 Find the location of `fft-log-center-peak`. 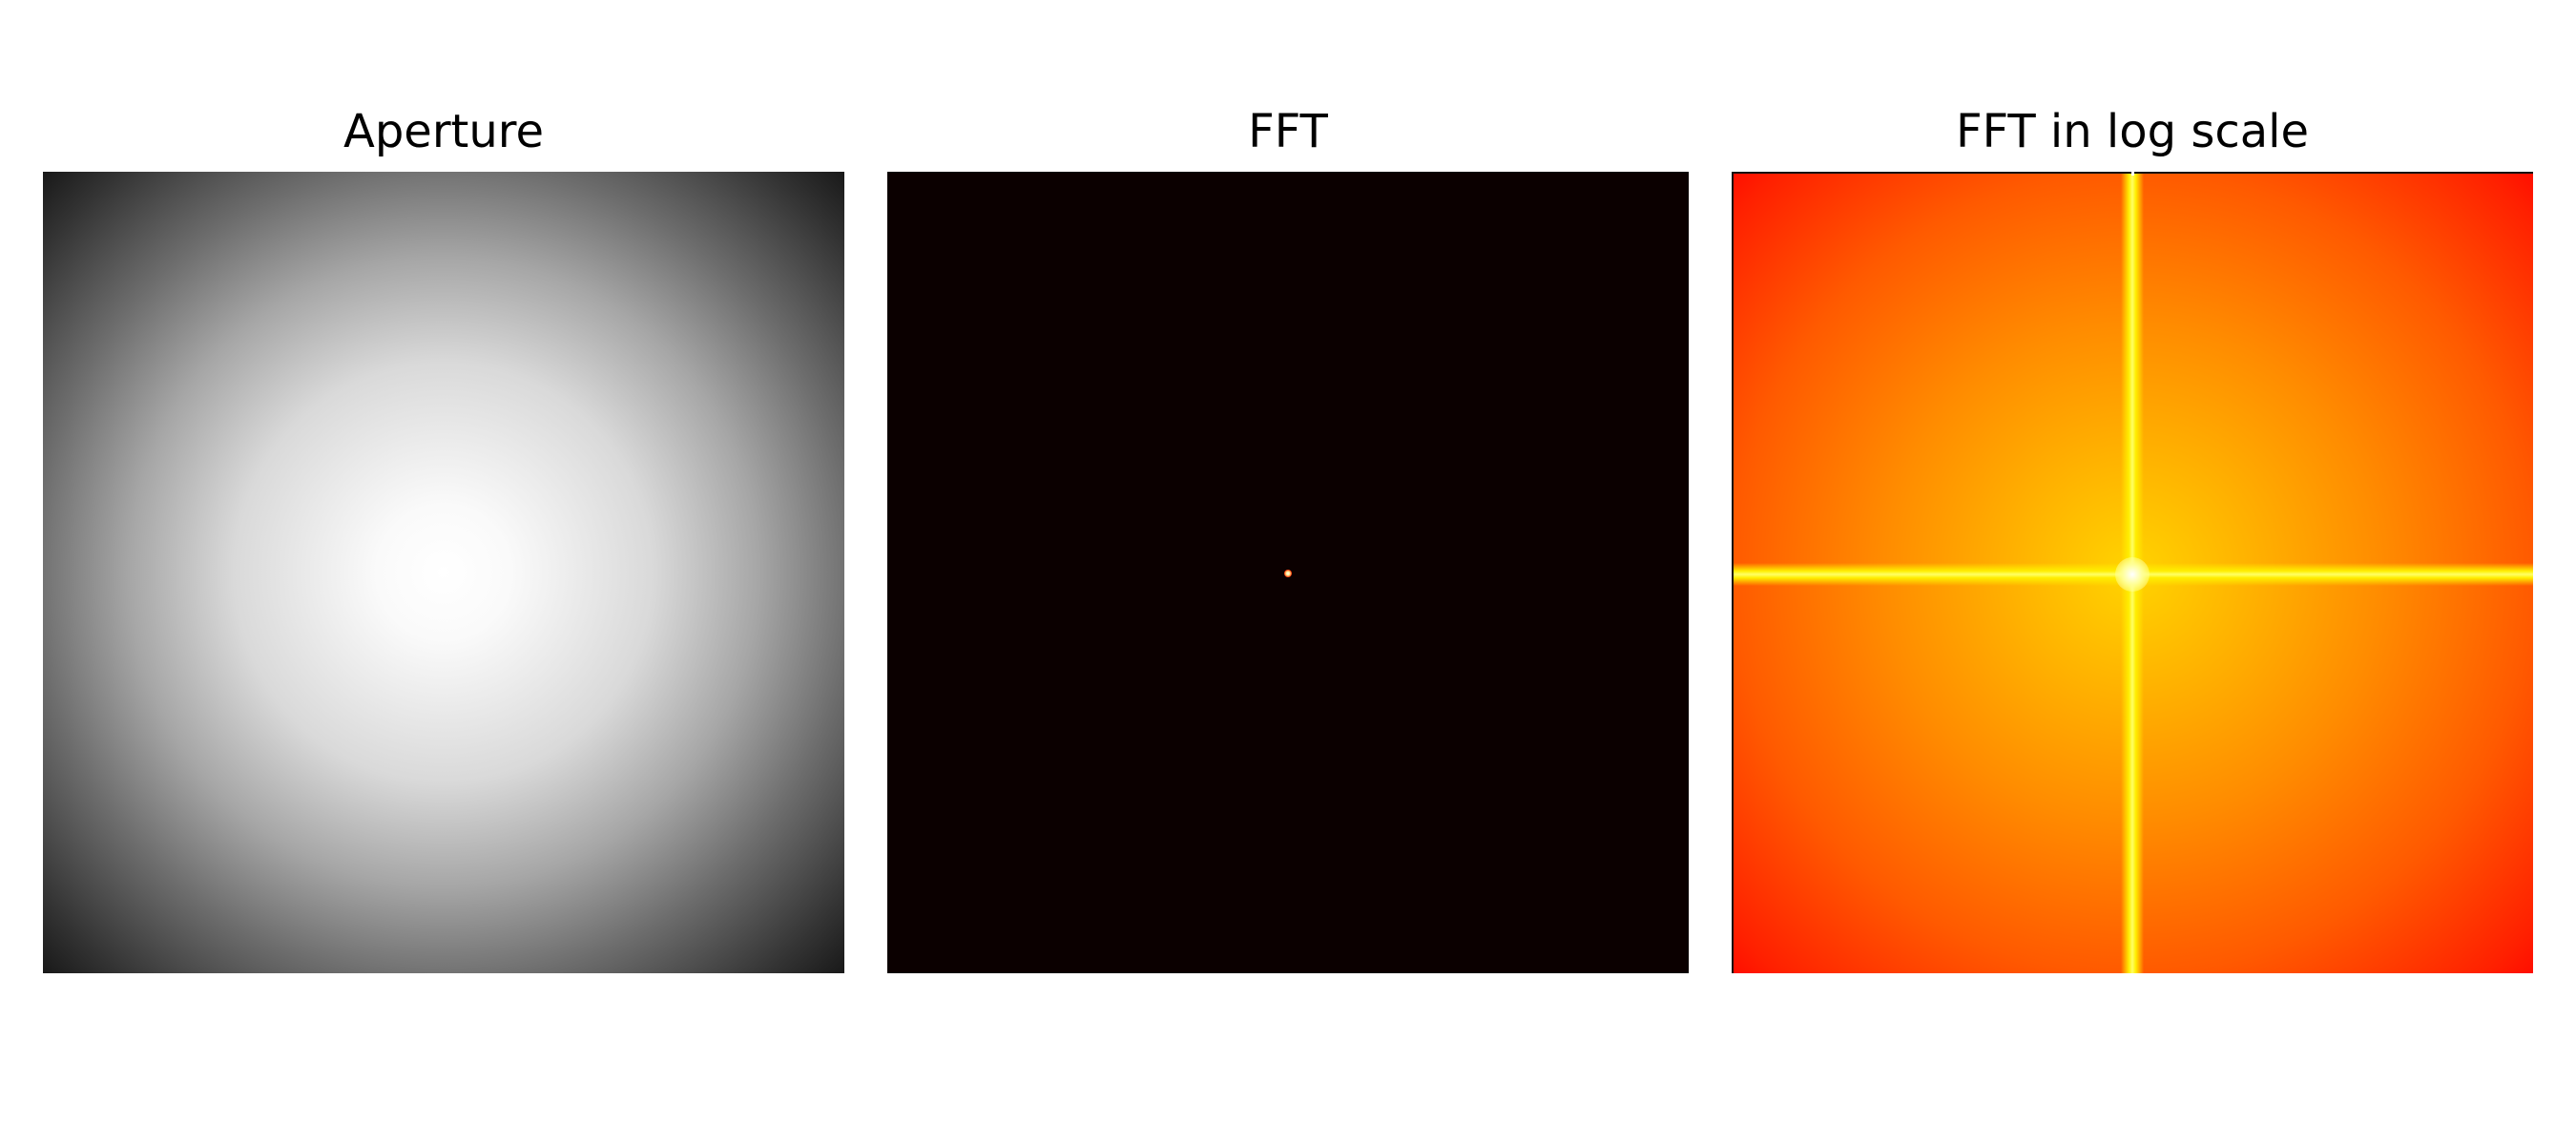

fft-log-center-peak is located at coordinates (2132, 574).